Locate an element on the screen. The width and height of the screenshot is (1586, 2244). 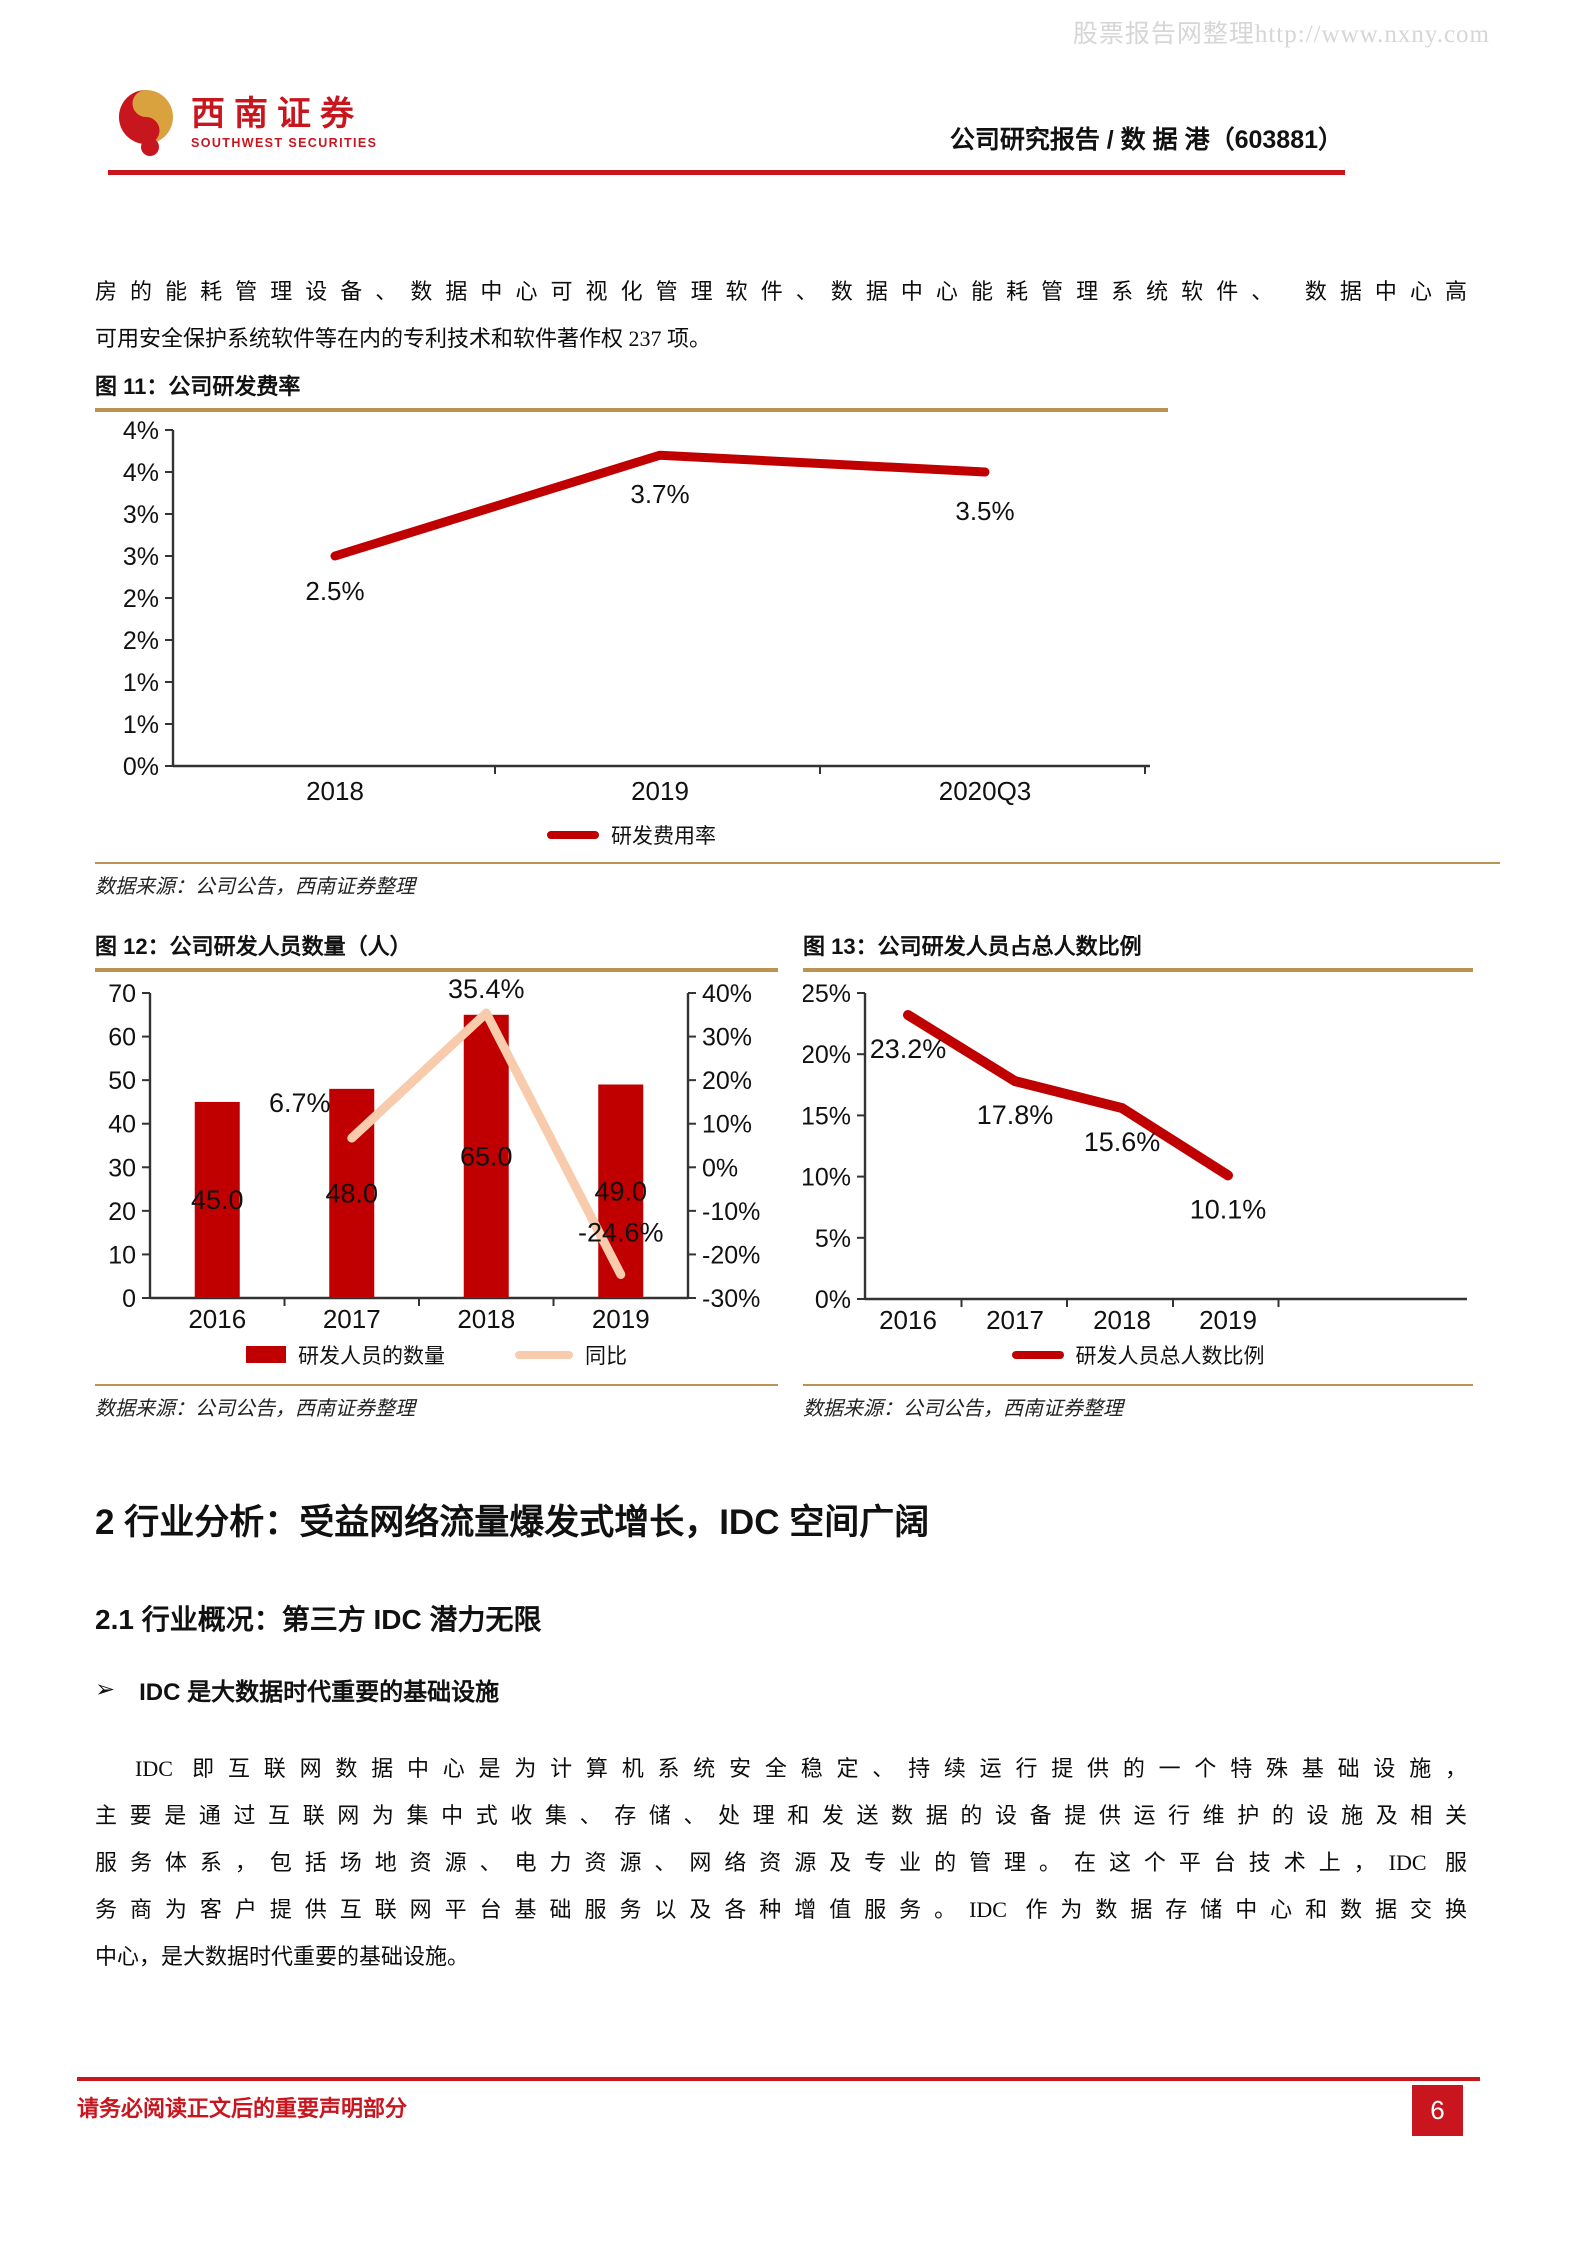
tick-label: 2% is located at coordinates (141, 599).